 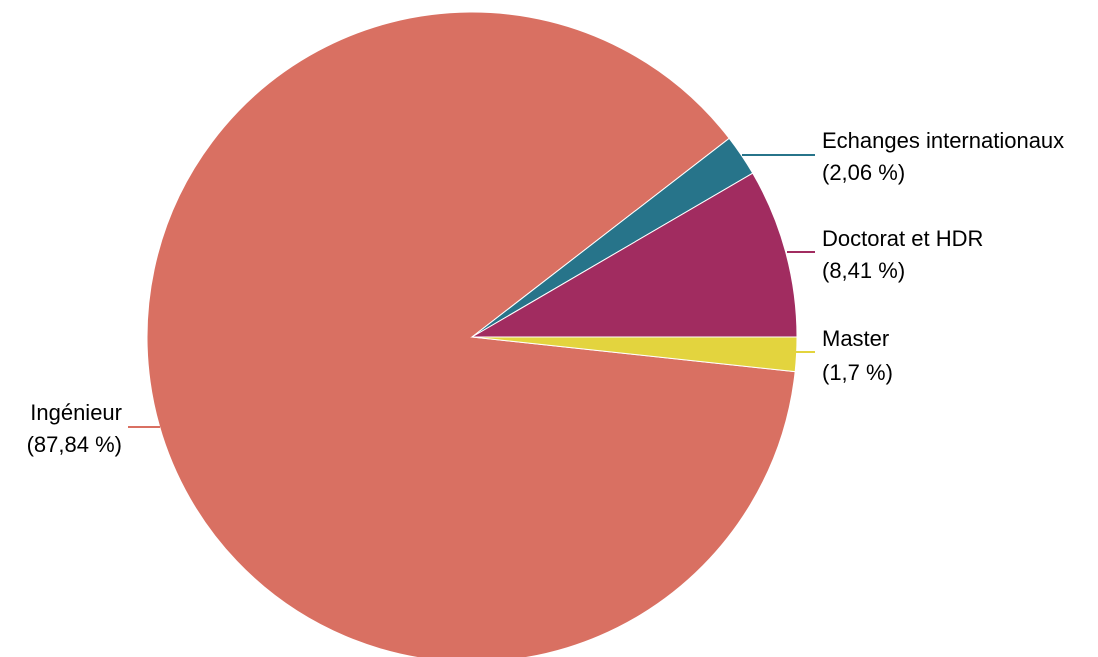 What do you see at coordinates (855, 338) in the screenshot?
I see `slice-label-master: Master` at bounding box center [855, 338].